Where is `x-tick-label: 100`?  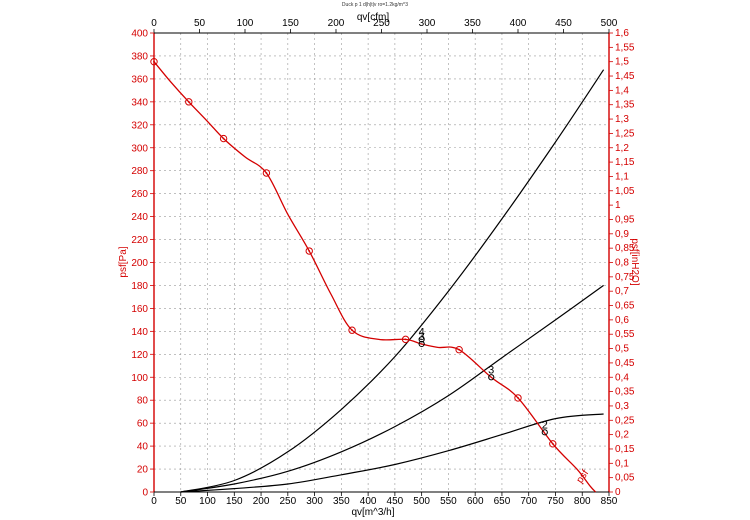
x-tick-label: 100 is located at coordinates (207, 501).